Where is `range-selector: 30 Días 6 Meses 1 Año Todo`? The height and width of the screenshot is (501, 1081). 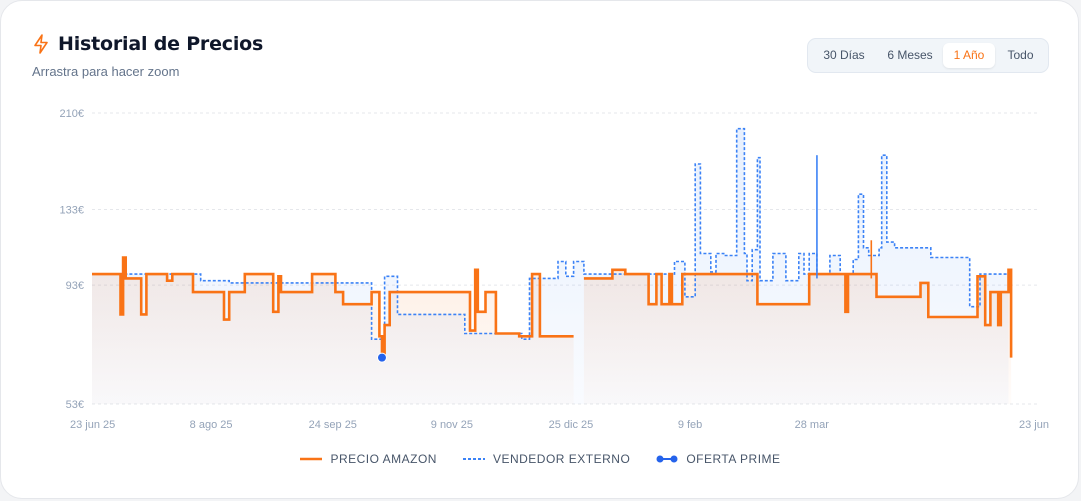 range-selector: 30 Días 6 Meses 1 Año Todo is located at coordinates (928, 55).